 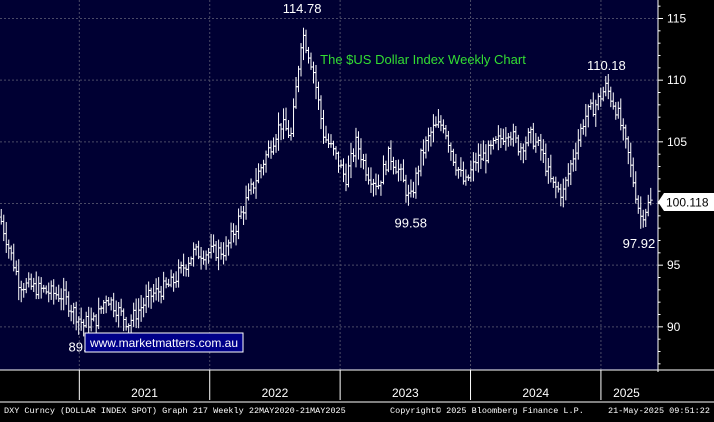 I want to click on last-price-label: 100.118, so click(x=687, y=203).